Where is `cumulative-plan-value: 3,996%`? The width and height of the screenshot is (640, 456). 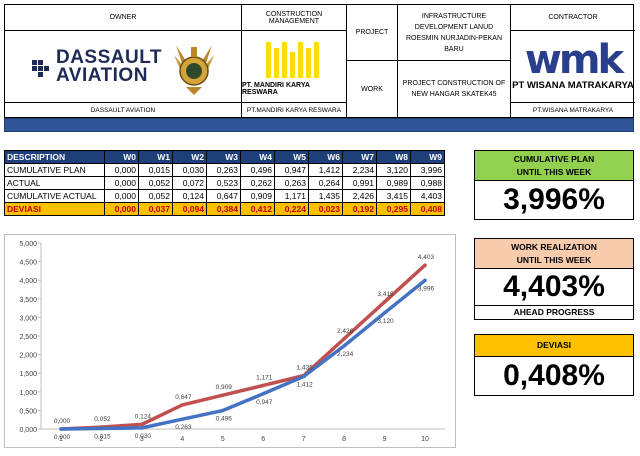
cumulative-plan-value: 3,996% is located at coordinates (554, 199).